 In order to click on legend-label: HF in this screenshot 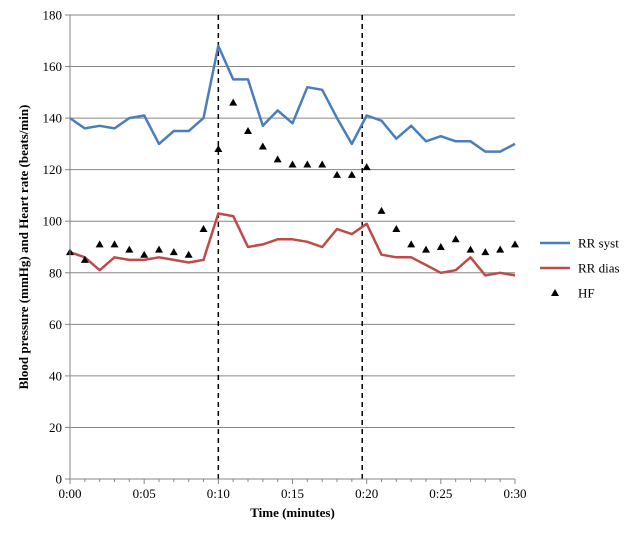, I will do `click(586, 293)`.